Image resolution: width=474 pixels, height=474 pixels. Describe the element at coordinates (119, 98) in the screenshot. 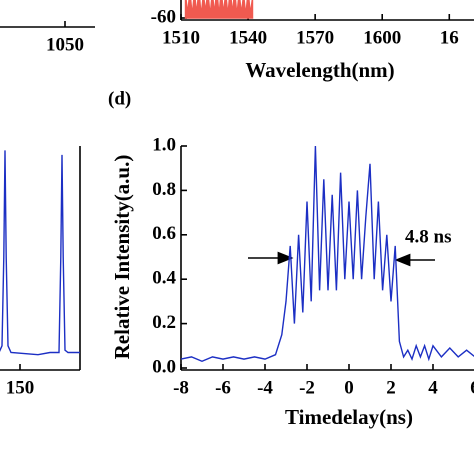

I see `panel-label: (d)` at that location.